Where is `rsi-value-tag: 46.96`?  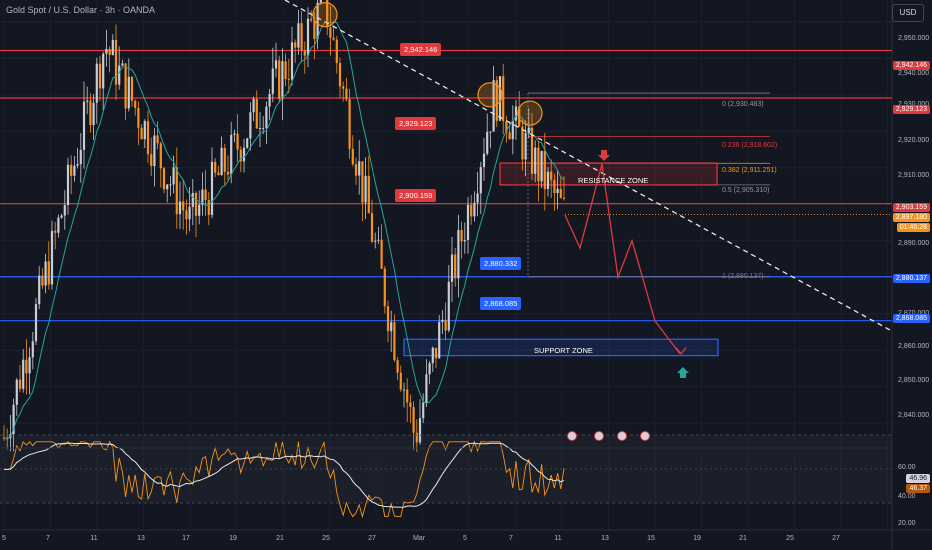
rsi-value-tag: 46.96 is located at coordinates (918, 478).